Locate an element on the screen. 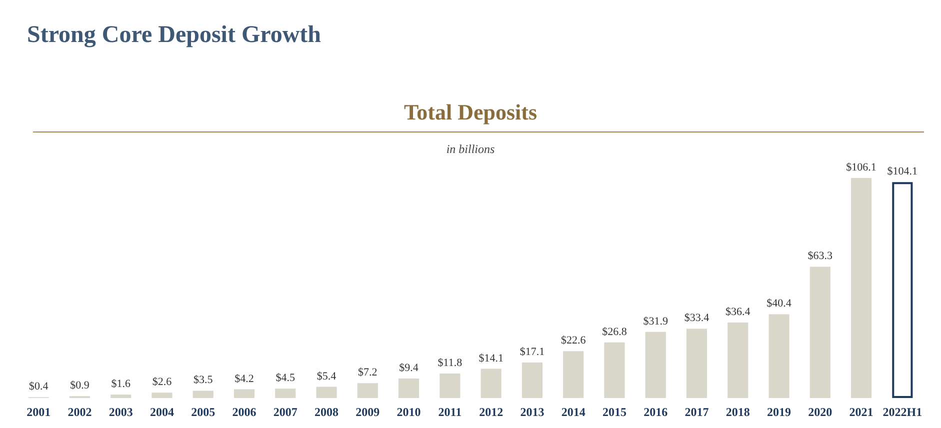 The width and height of the screenshot is (941, 428). chart-title: Total Deposits is located at coordinates (471, 112).